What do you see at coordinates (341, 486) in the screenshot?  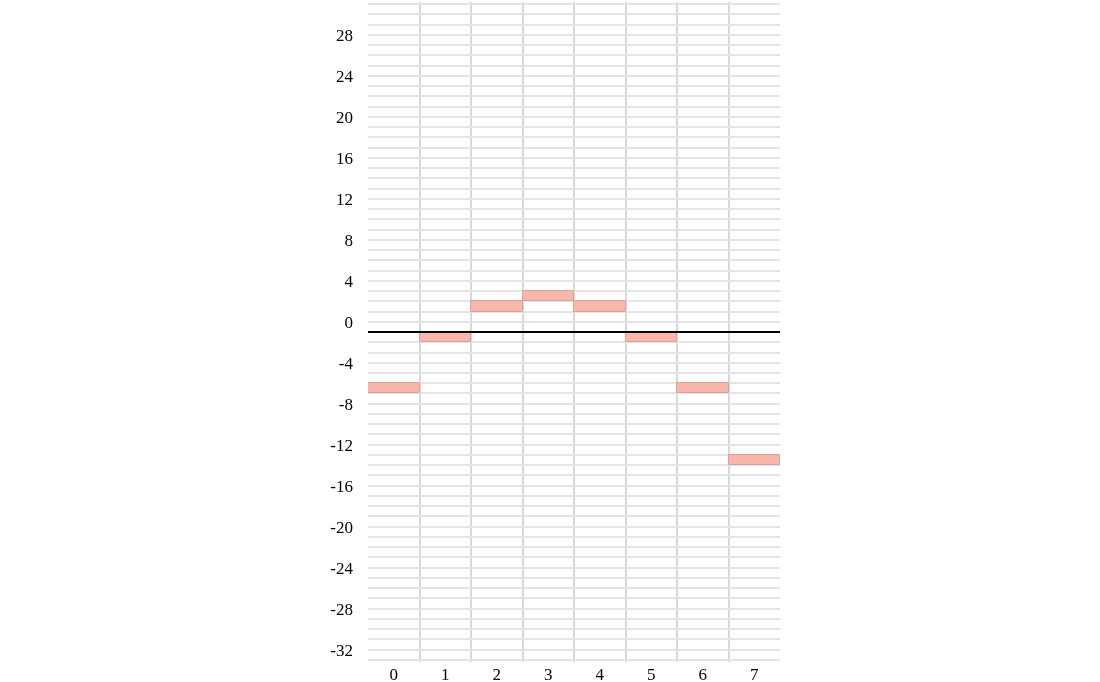 I see `y-tick-label: -16` at bounding box center [341, 486].